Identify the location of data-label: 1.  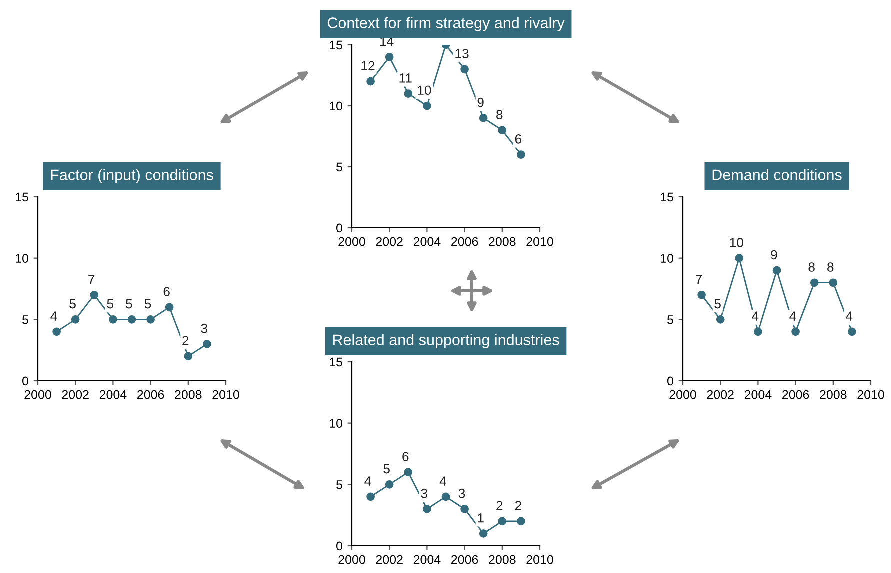
(481, 518).